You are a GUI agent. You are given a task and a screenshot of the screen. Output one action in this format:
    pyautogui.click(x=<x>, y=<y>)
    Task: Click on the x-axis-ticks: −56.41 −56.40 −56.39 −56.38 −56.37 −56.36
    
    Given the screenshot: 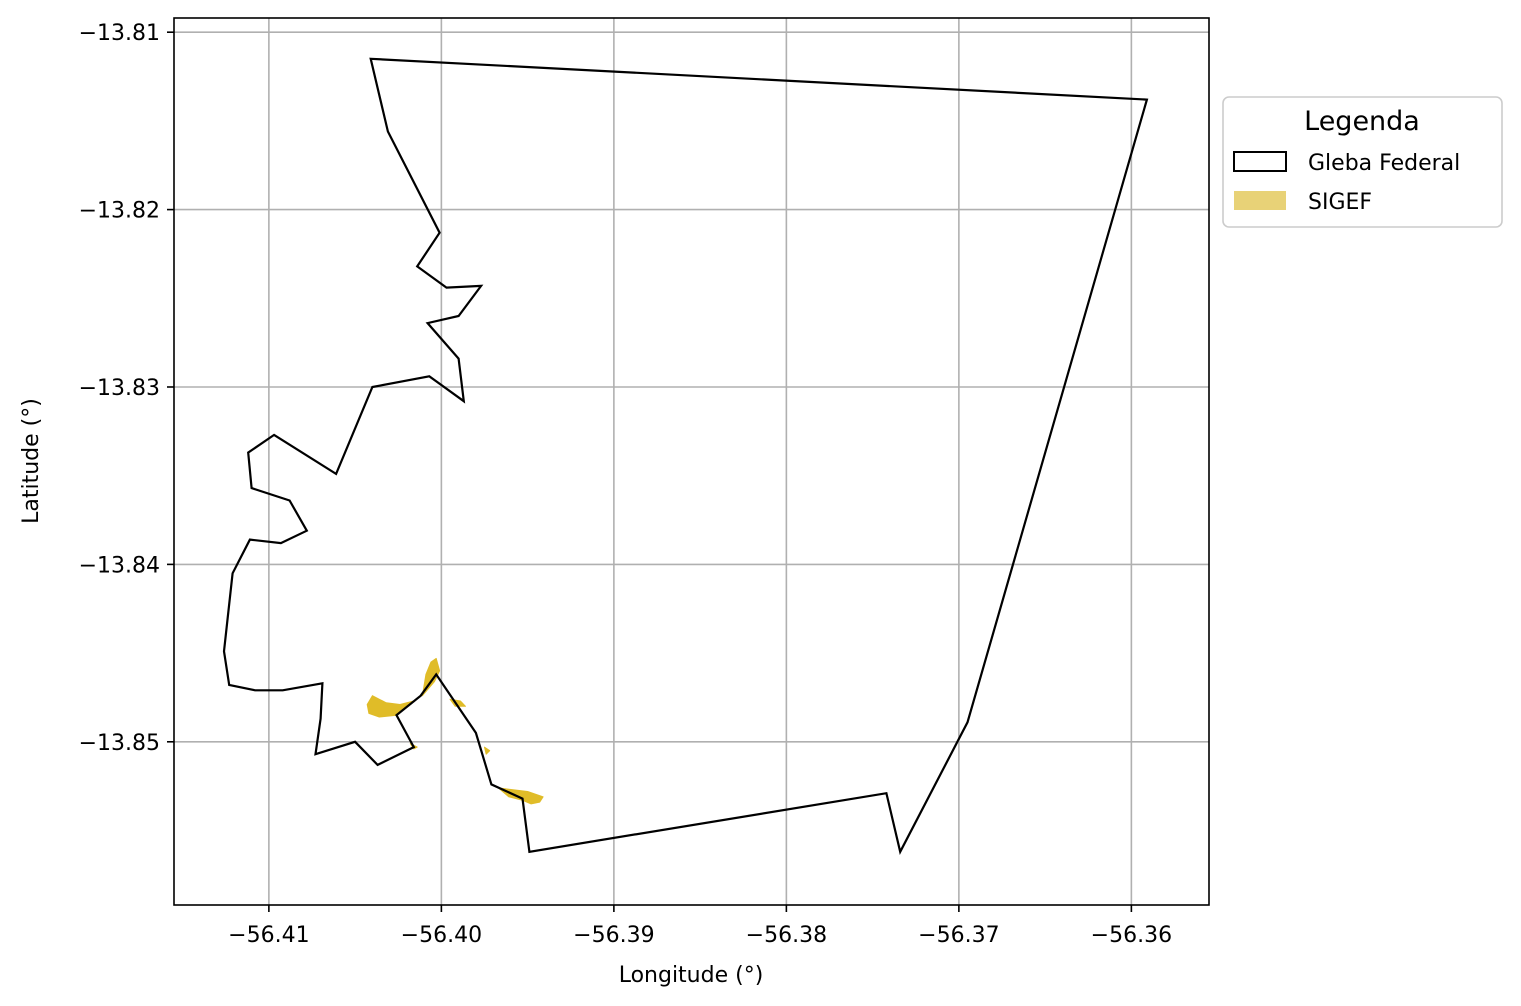 What is the action you would take?
    pyautogui.click(x=700, y=926)
    